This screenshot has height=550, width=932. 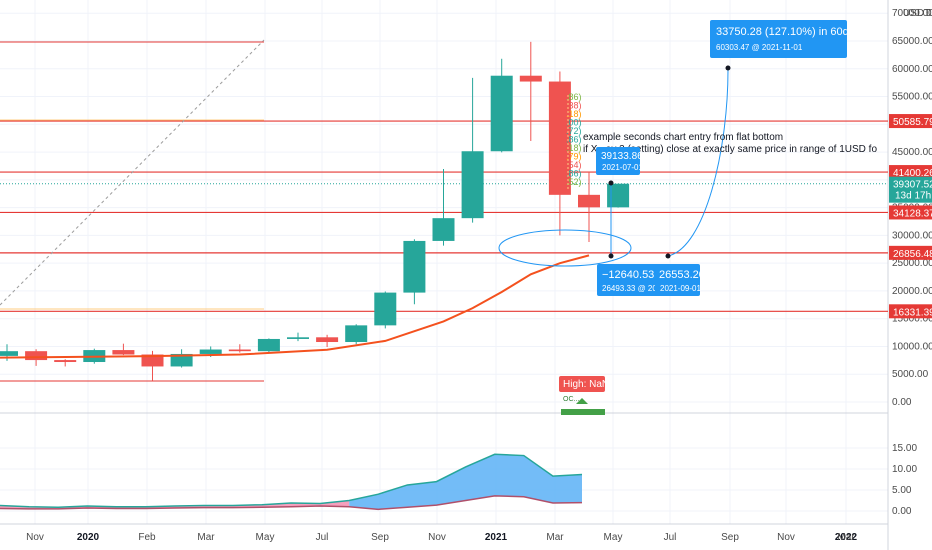 I want to click on price-level-label-text: 26856.48, so click(x=912, y=254).